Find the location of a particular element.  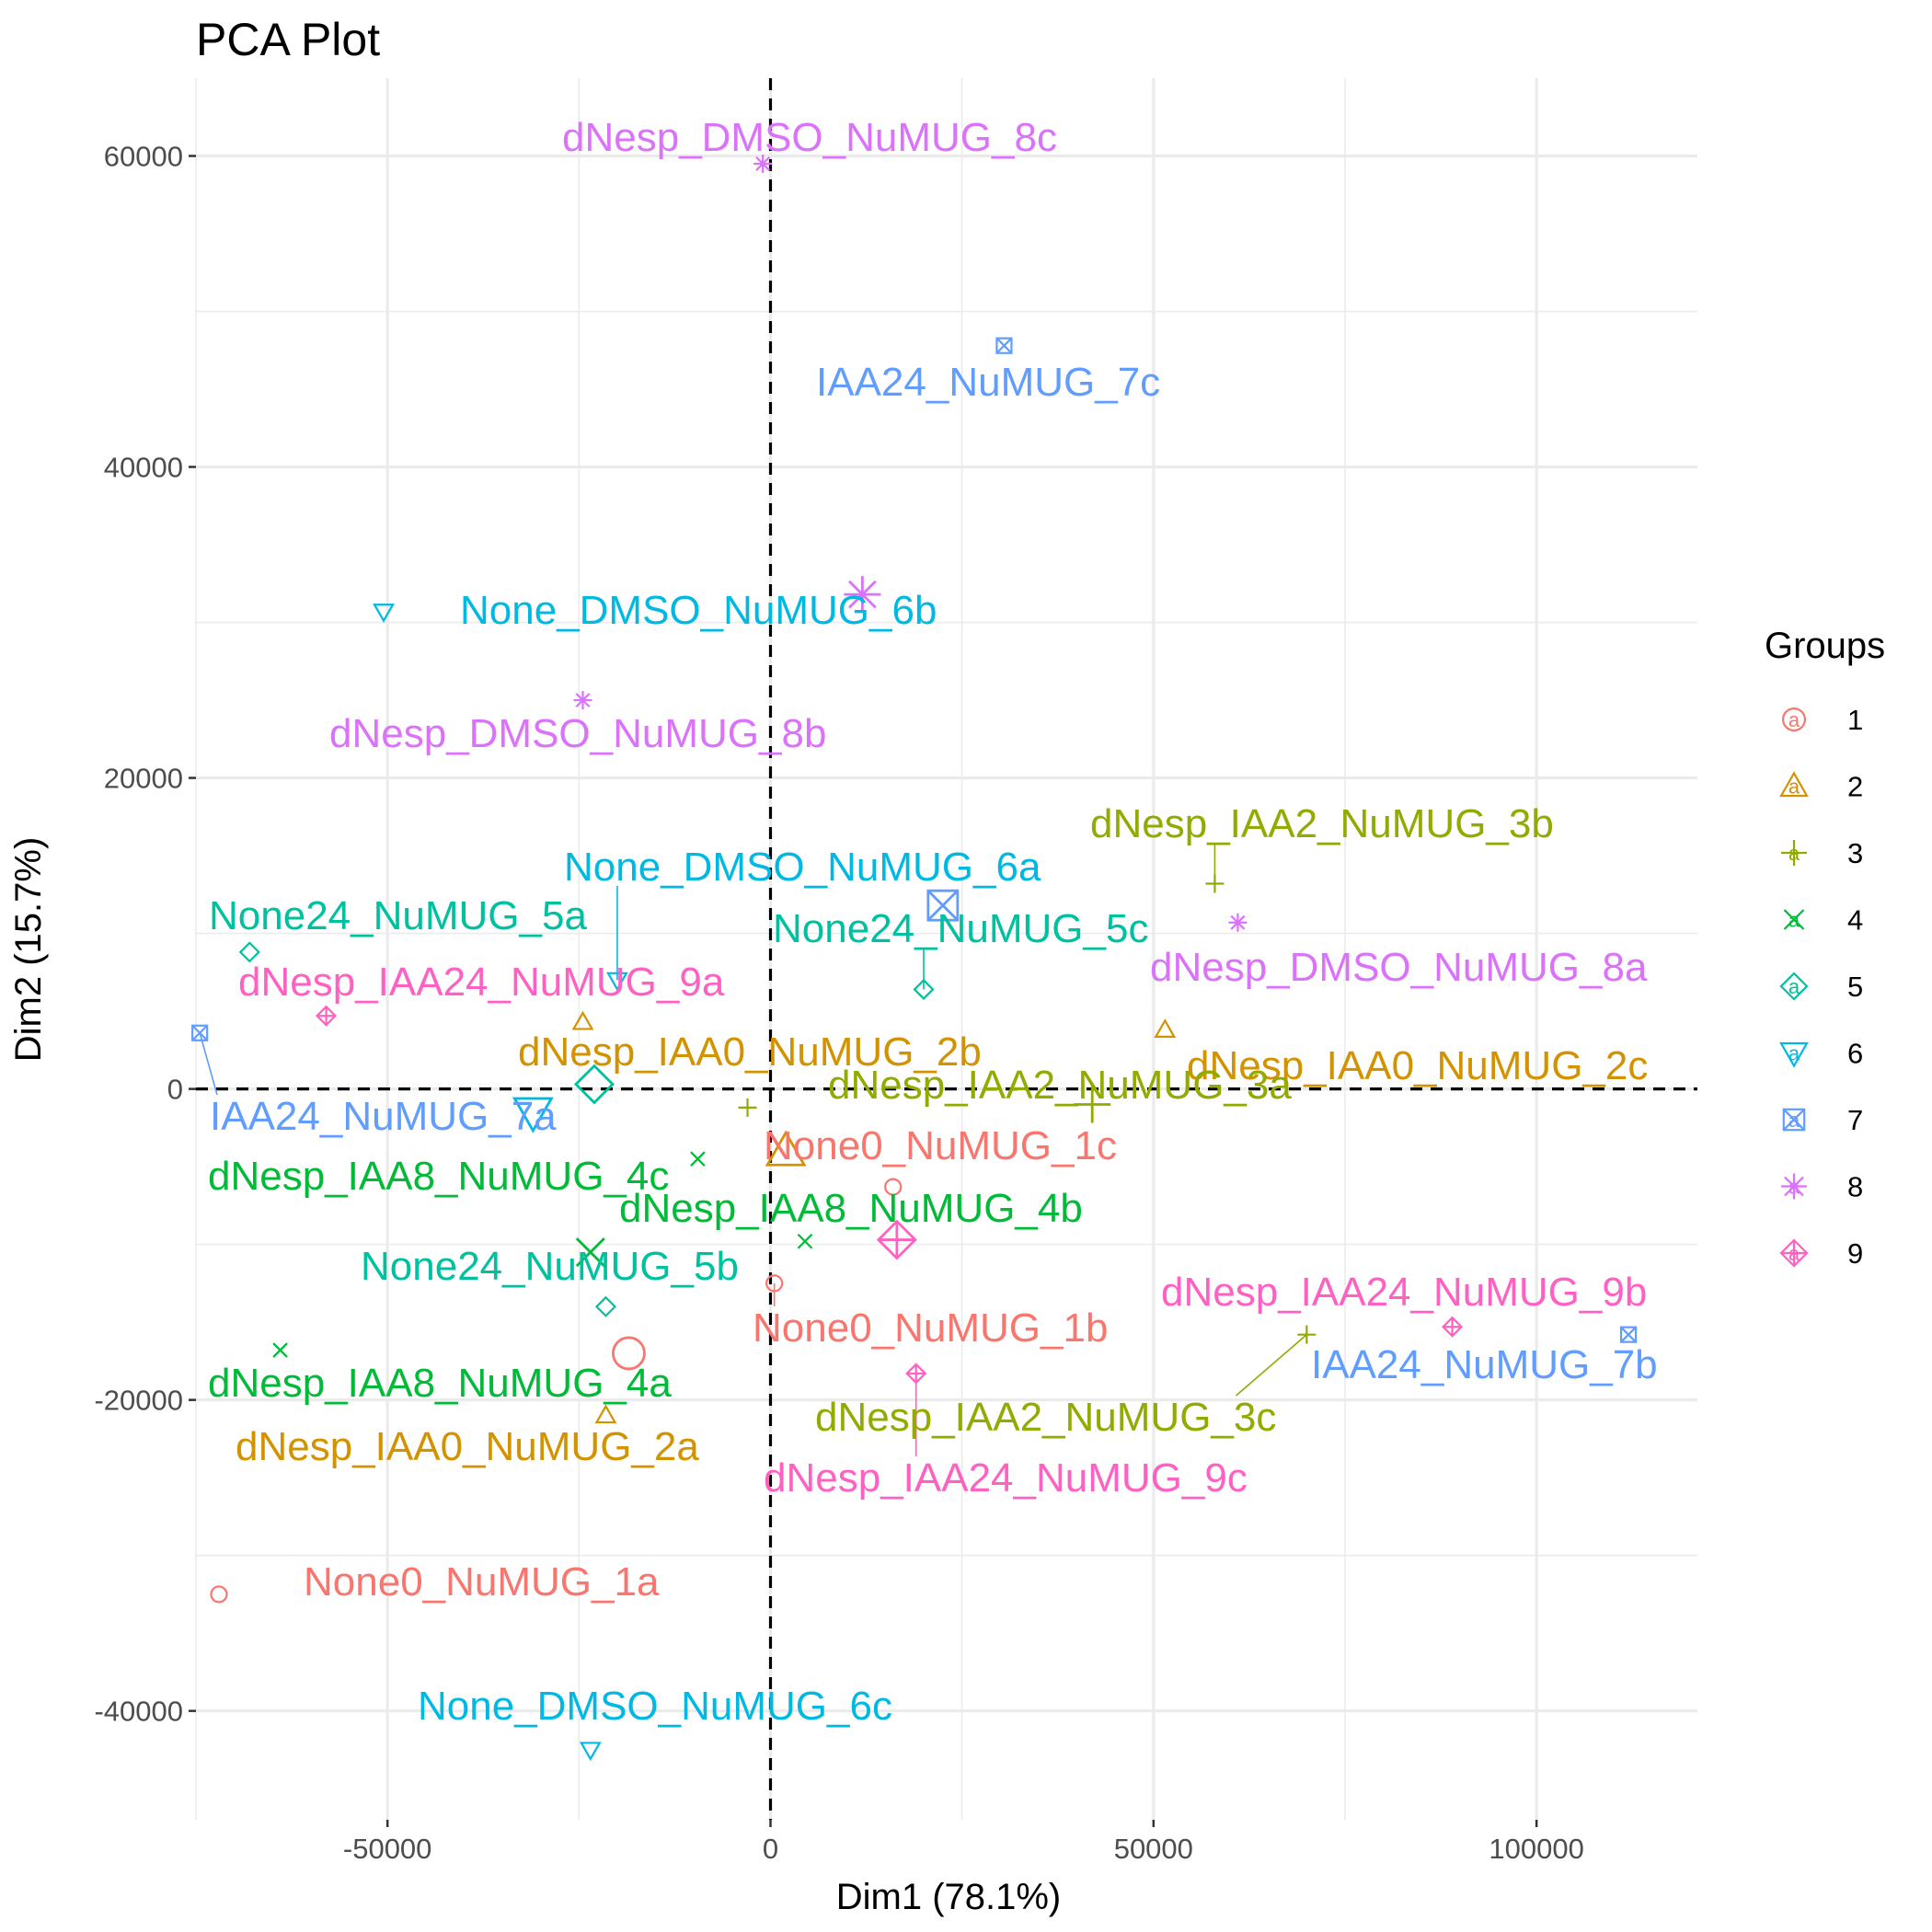

point-label-dNesp_DMSO_NuMUG_8b: dNesp_DMSO_NuMUG_8b is located at coordinates (577, 733).